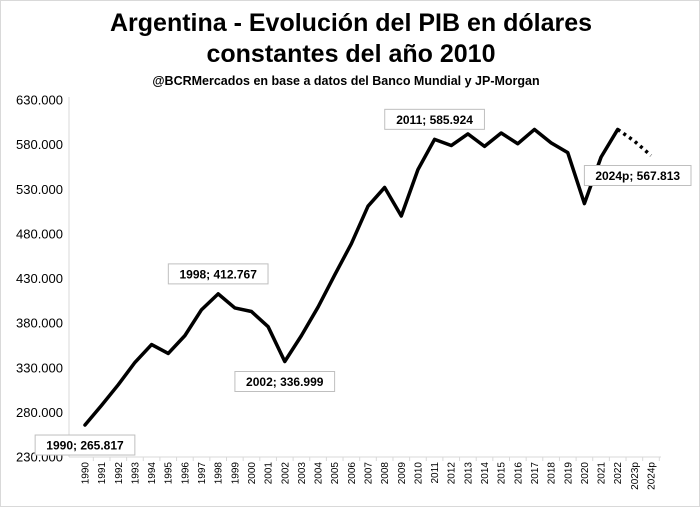  What do you see at coordinates (39, 233) in the screenshot?
I see `y-tick-label: 480.000` at bounding box center [39, 233].